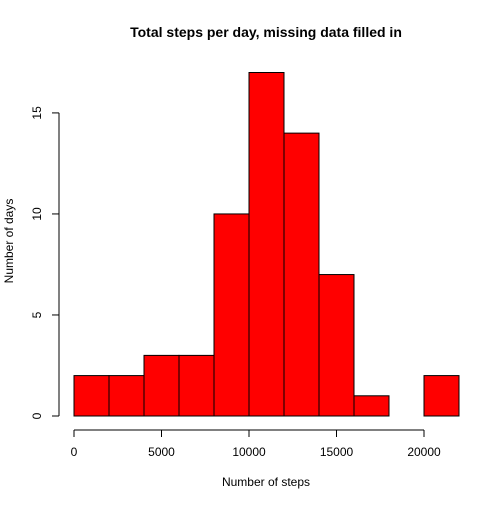 This screenshot has height=509, width=504. Describe the element at coordinates (9, 241) in the screenshot. I see `y-axis-label: Number of days` at that location.